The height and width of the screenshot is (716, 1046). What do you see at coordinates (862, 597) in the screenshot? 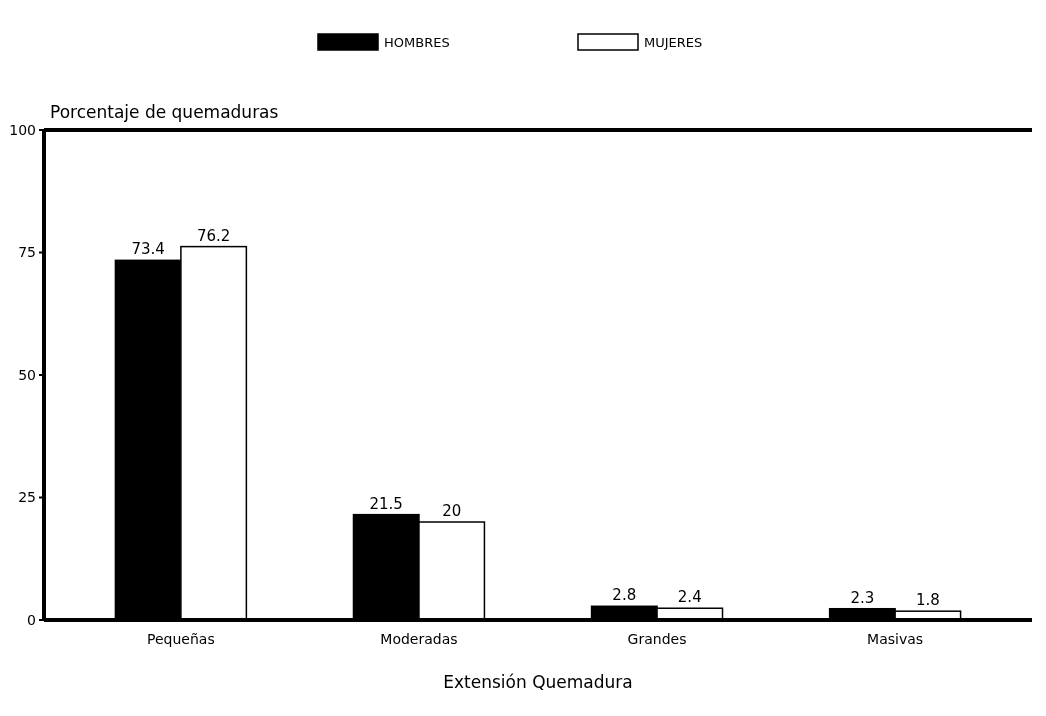
I see `data-label: 2.3` at bounding box center [862, 597].